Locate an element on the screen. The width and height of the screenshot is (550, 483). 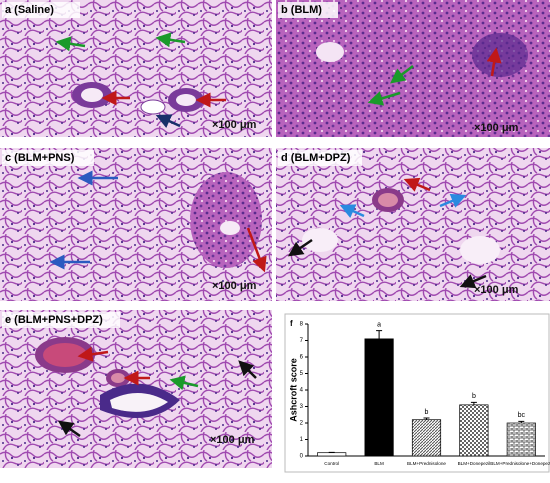
y-axis-label: Ashcroft score is located at coordinates (293, 390).